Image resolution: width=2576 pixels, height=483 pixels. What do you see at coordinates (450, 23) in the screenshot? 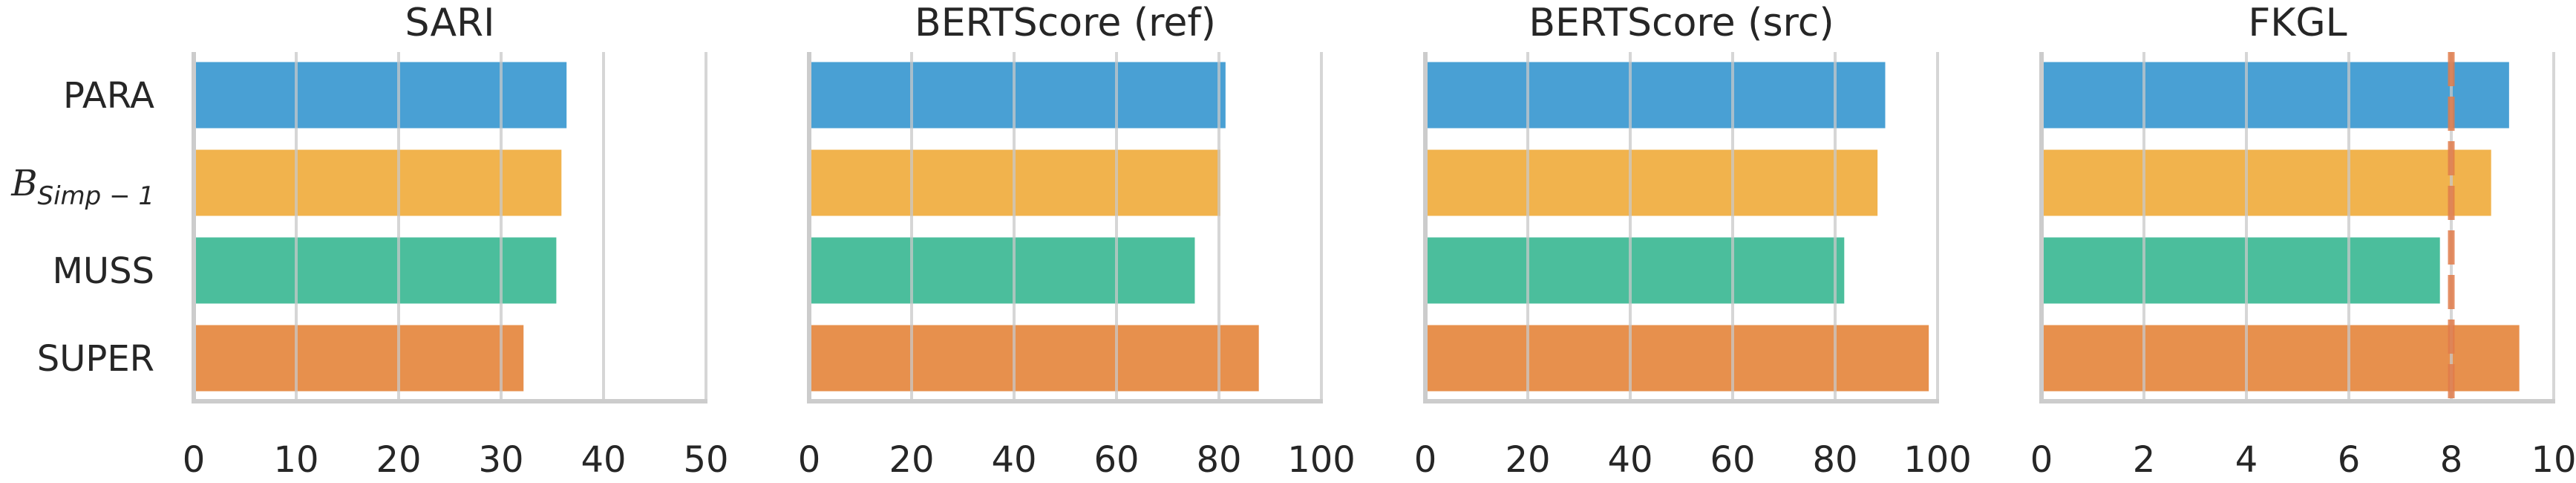
I see `panel-title: SARI` at bounding box center [450, 23].